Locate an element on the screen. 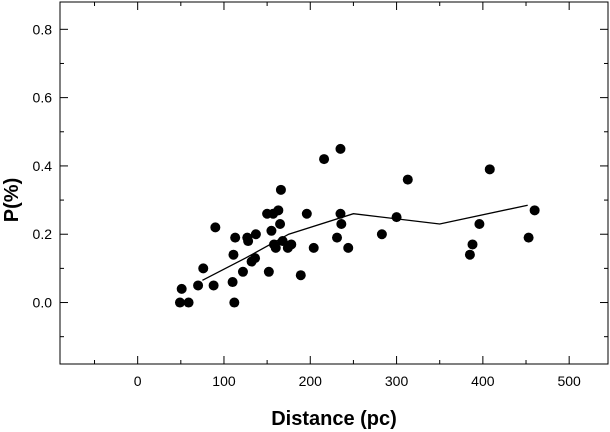 The image size is (610, 432). x-tick-label: 200 is located at coordinates (311, 381).